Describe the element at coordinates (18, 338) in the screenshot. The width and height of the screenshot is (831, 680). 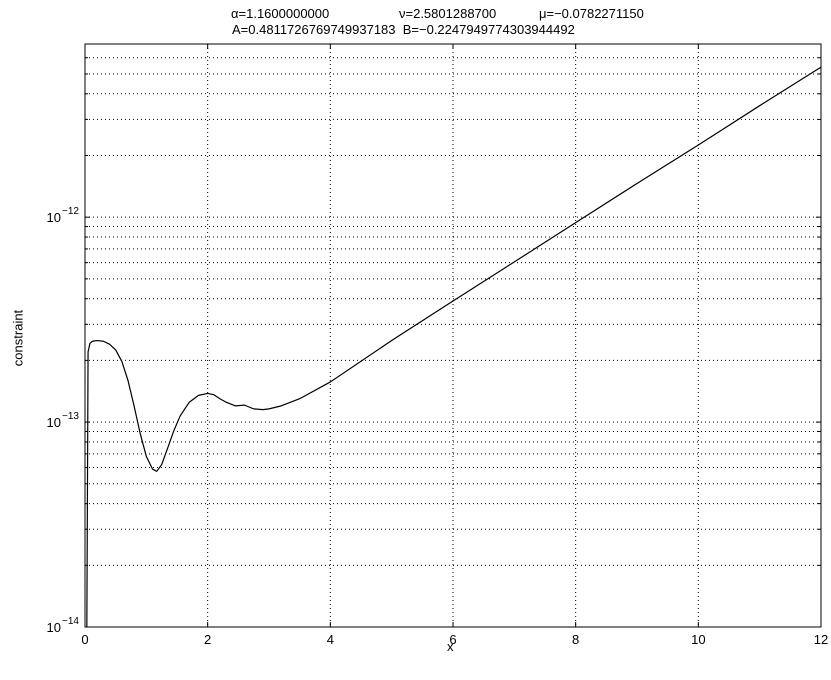
I see `y-axis-label: constraint` at that location.